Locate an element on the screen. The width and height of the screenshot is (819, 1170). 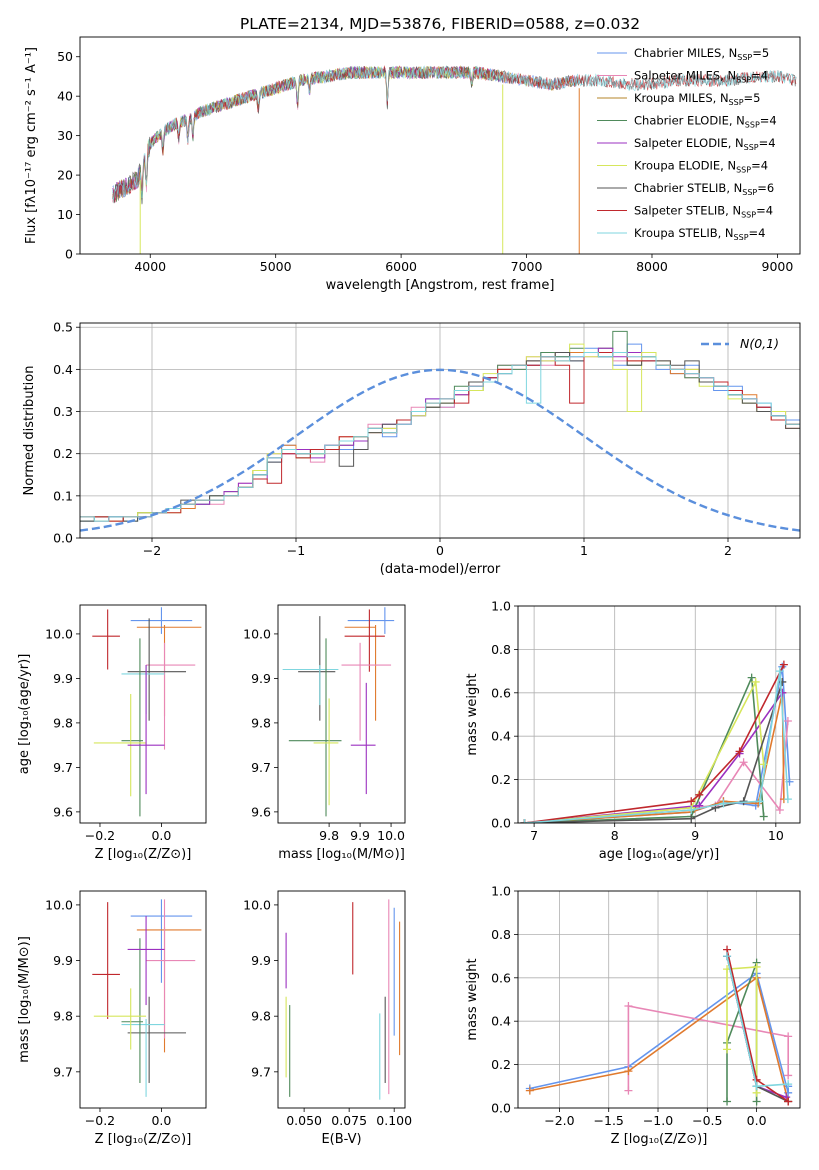
x-tick-label: 9 is located at coordinates (695, 835).